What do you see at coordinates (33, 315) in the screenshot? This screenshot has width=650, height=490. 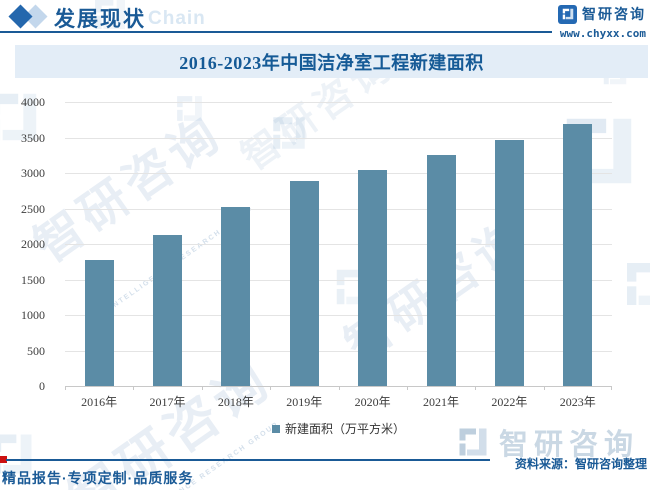 I see `y-tick-label-1000: 1000` at bounding box center [33, 315].